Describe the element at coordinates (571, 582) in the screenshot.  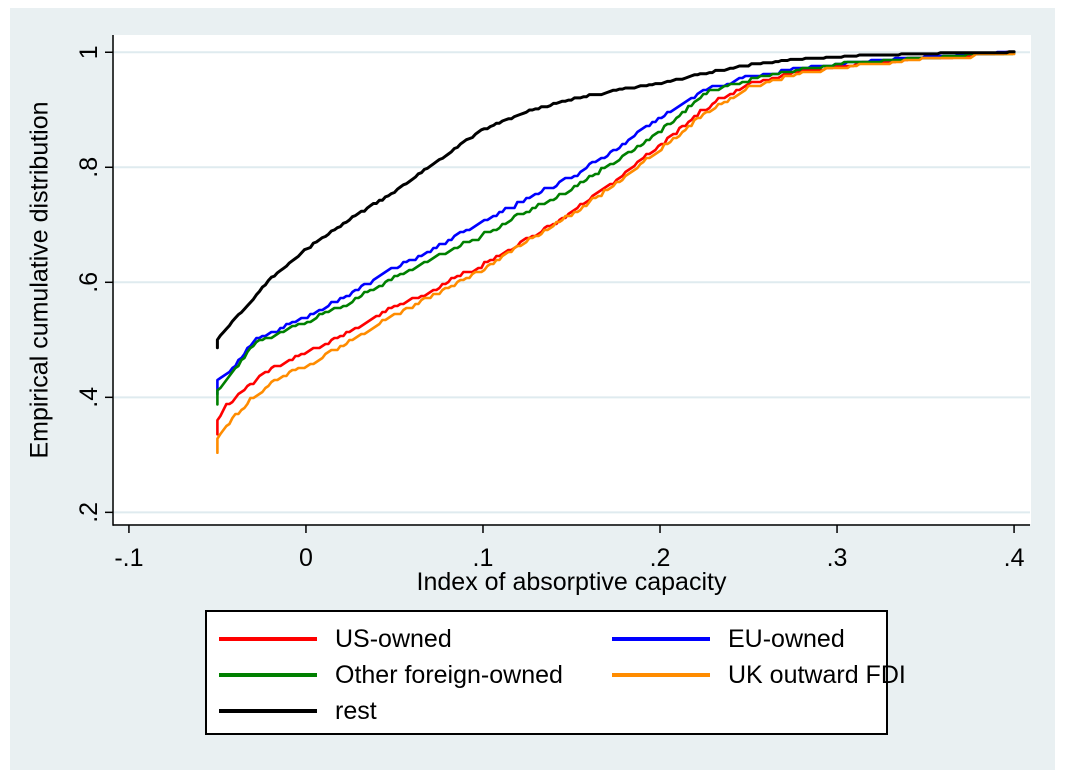
I see `x-axis-title: Index of absorptive capacity` at that location.